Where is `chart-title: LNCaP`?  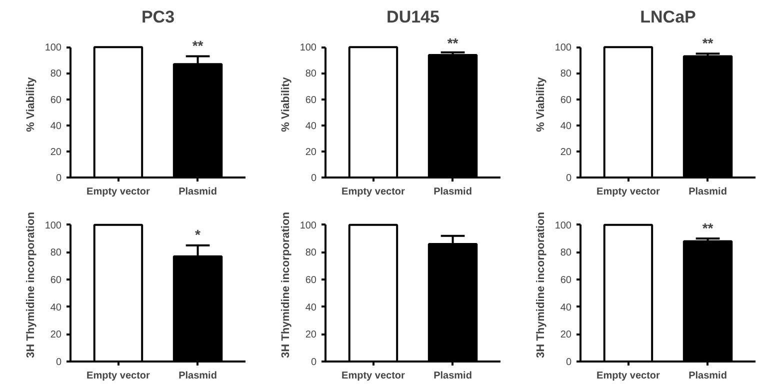 chart-title: LNCaP is located at coordinates (668, 17).